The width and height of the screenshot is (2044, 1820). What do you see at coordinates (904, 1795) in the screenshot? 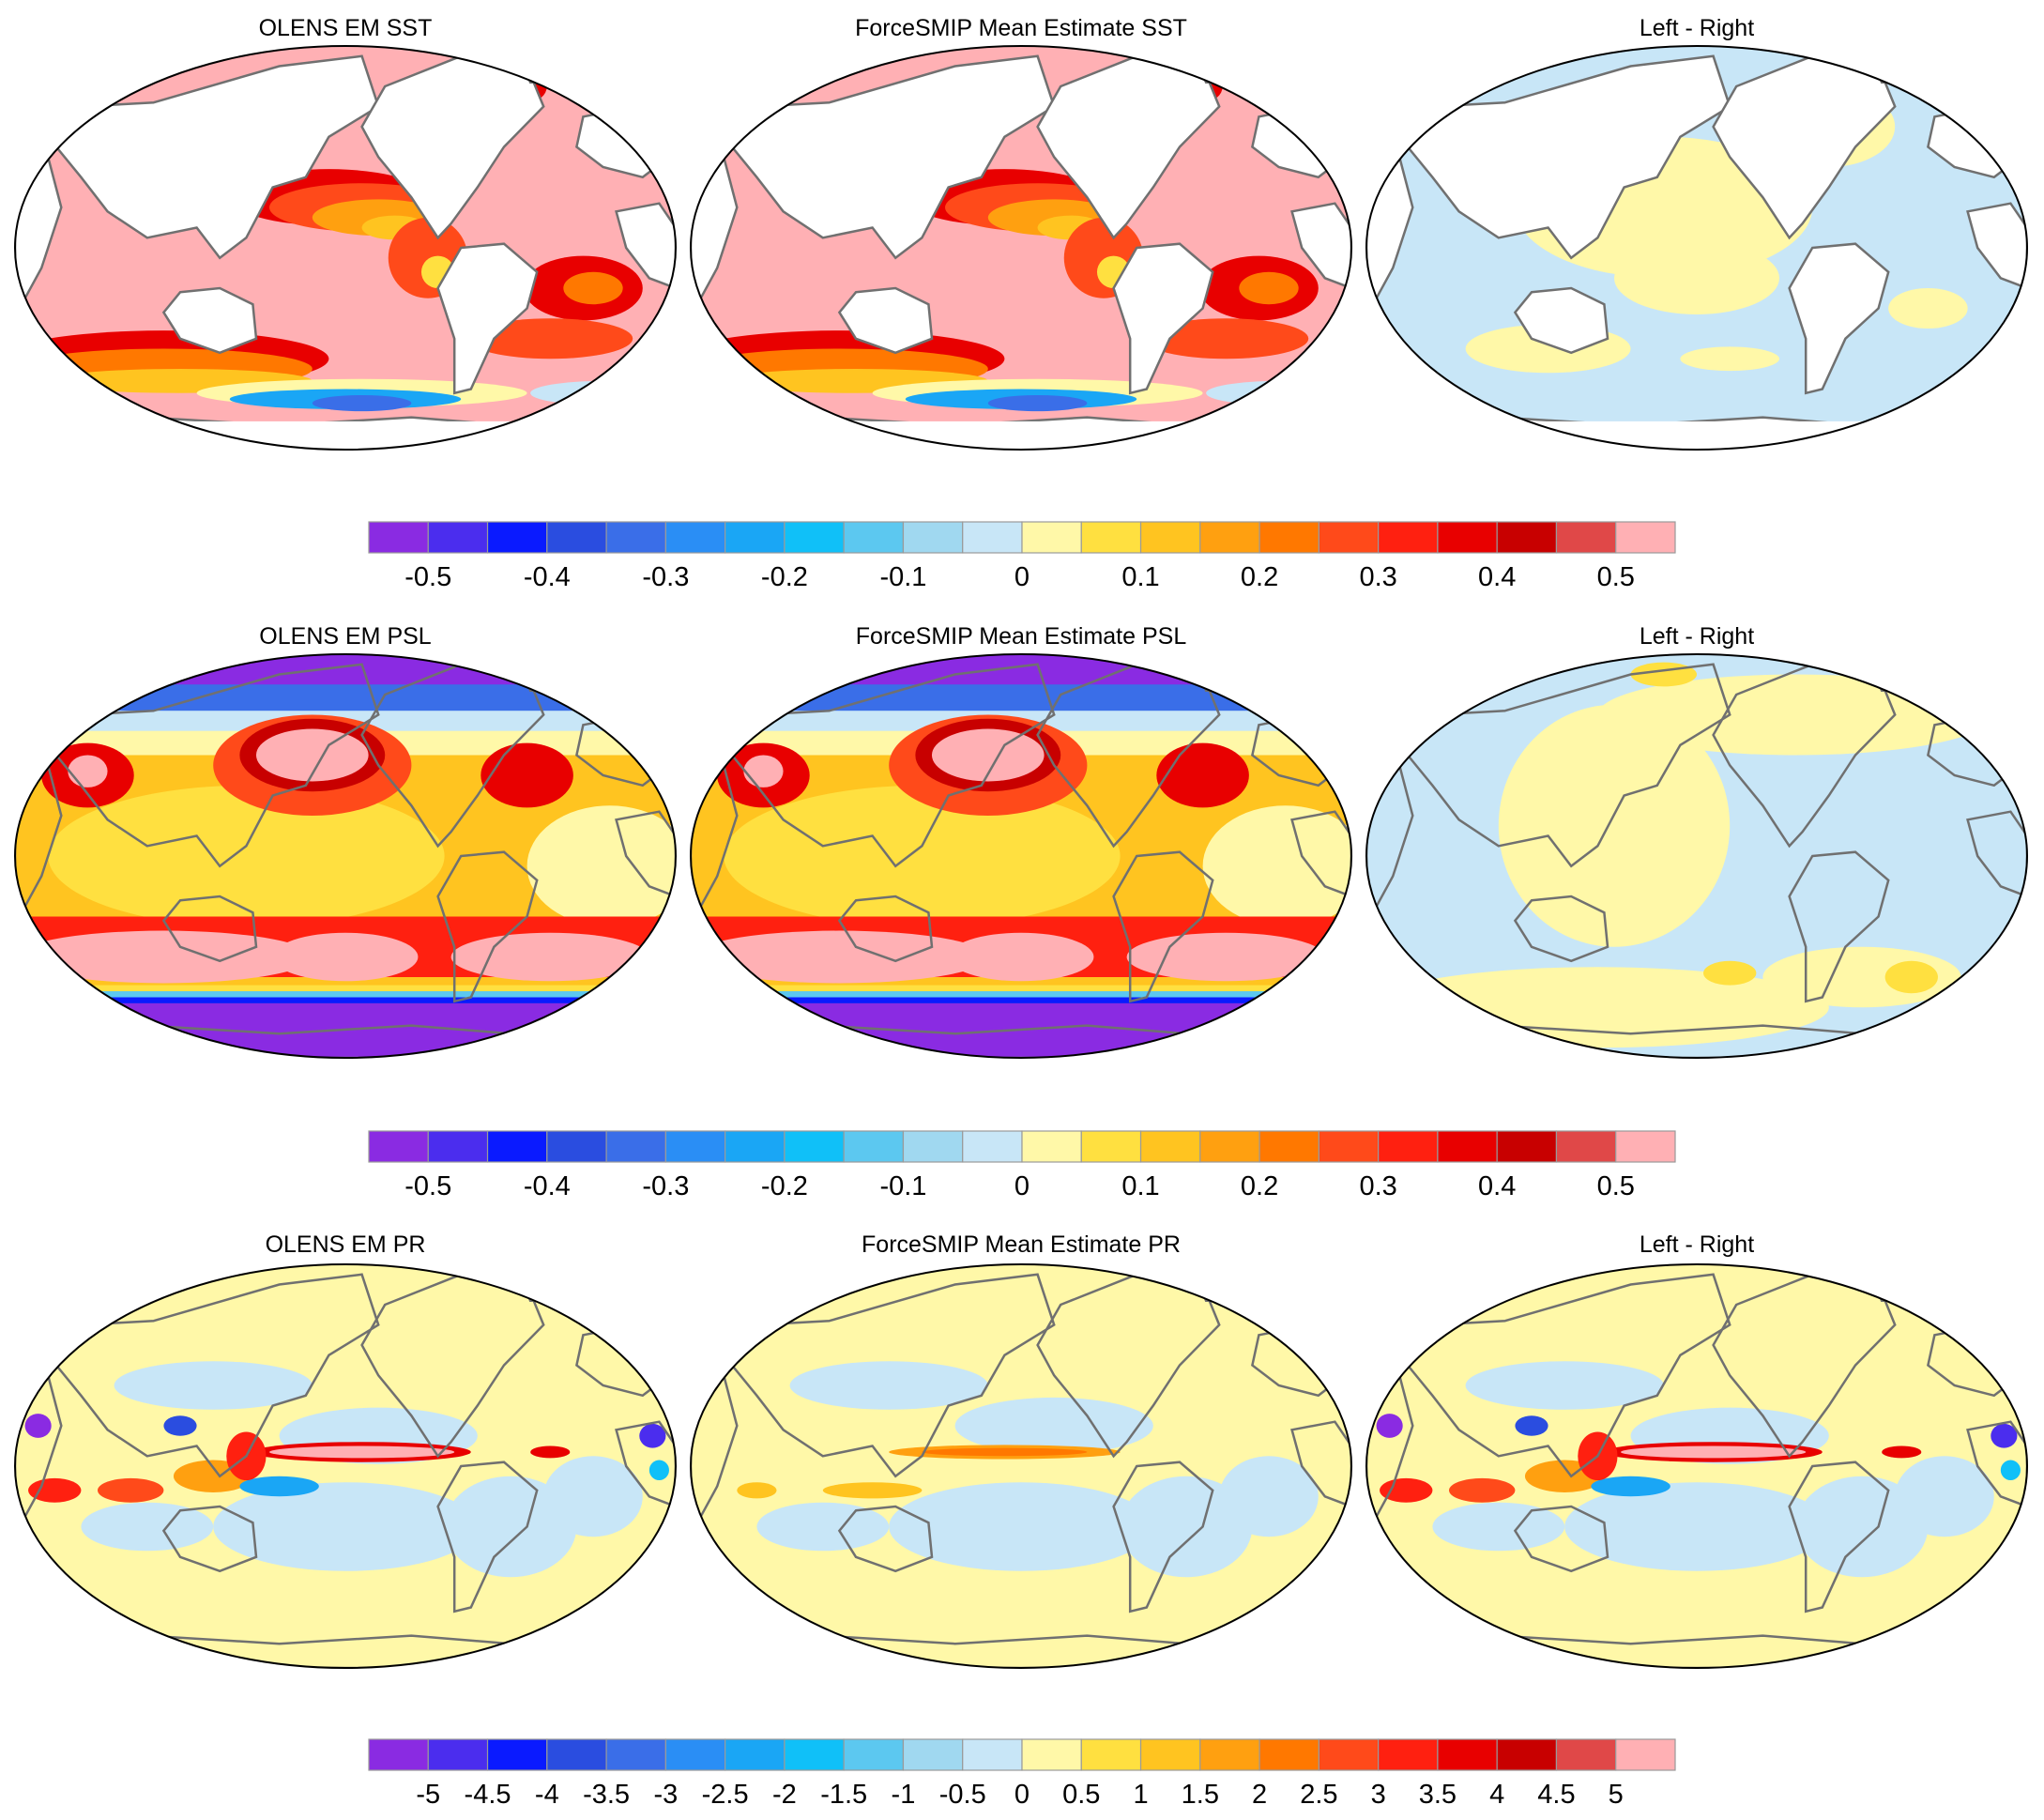
I see `colorbar-tick-label: -1` at bounding box center [904, 1795].